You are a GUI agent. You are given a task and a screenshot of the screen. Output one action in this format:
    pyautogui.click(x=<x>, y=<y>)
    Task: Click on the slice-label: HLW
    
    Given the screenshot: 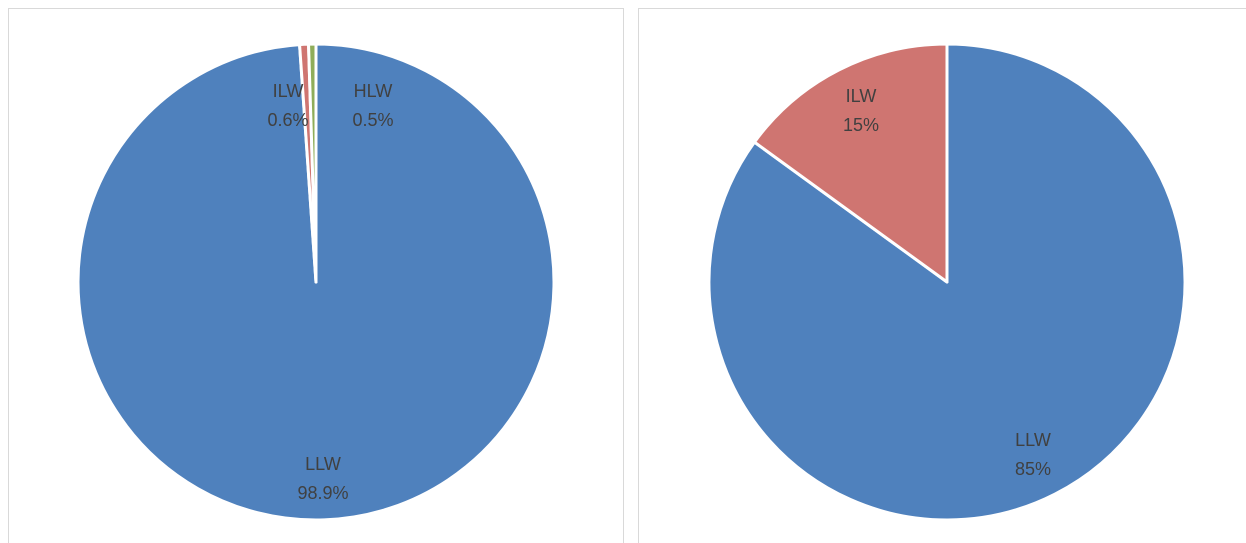 What is the action you would take?
    pyautogui.click(x=373, y=91)
    